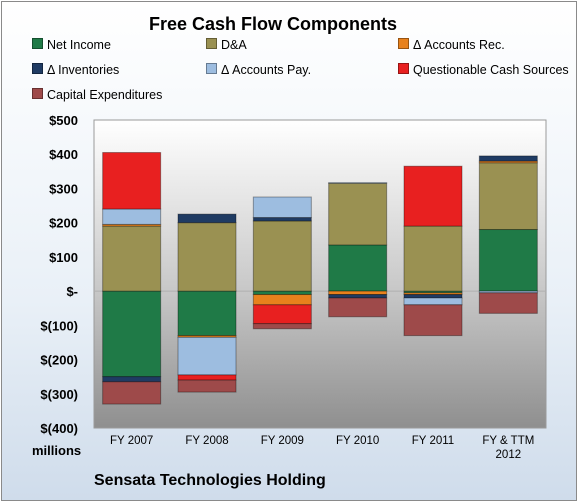 The width and height of the screenshot is (578, 502). I want to click on legend-label: Questionable Cash Sources, so click(491, 70).